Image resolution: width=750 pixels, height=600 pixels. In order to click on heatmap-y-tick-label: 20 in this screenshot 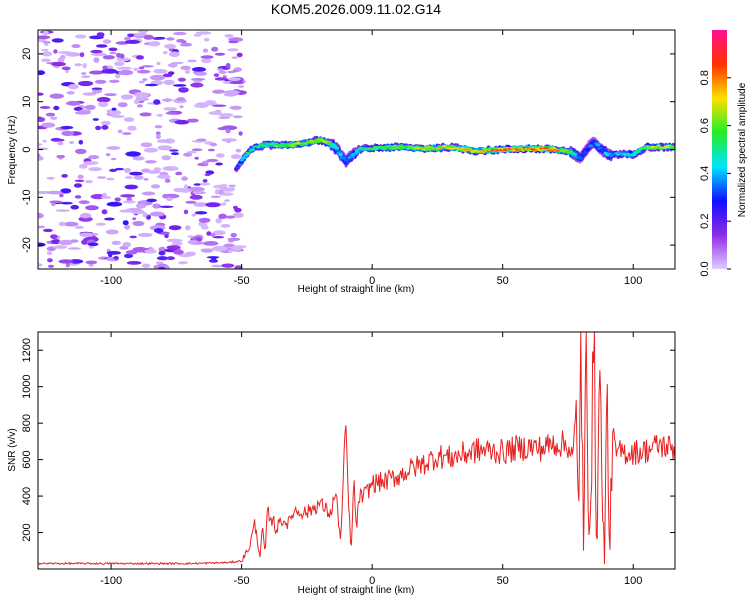, I will do `click(27, 54)`.